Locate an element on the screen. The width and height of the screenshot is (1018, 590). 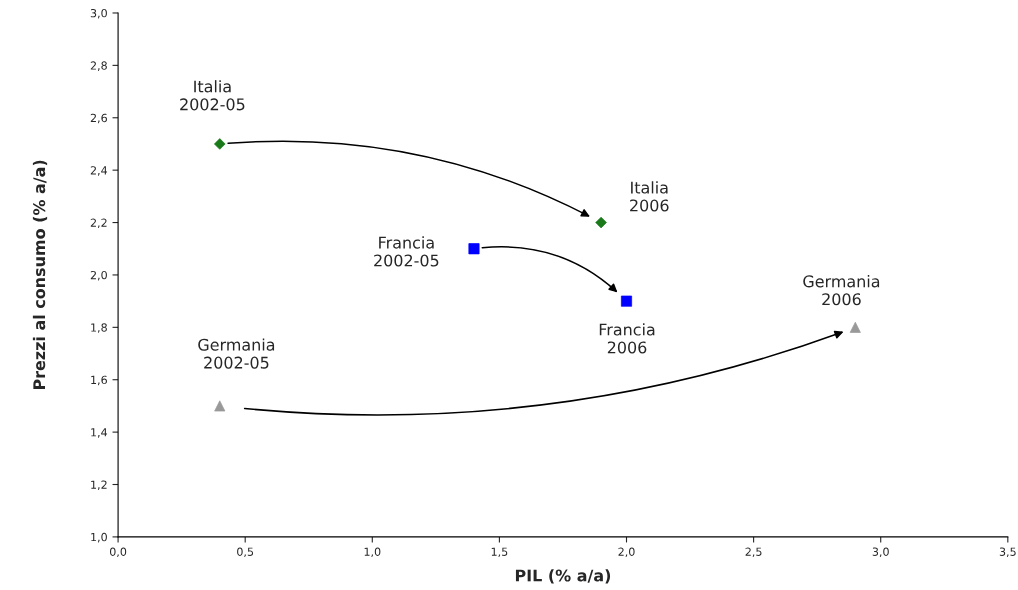
x-tick-label: 1,5 is located at coordinates (499, 552).